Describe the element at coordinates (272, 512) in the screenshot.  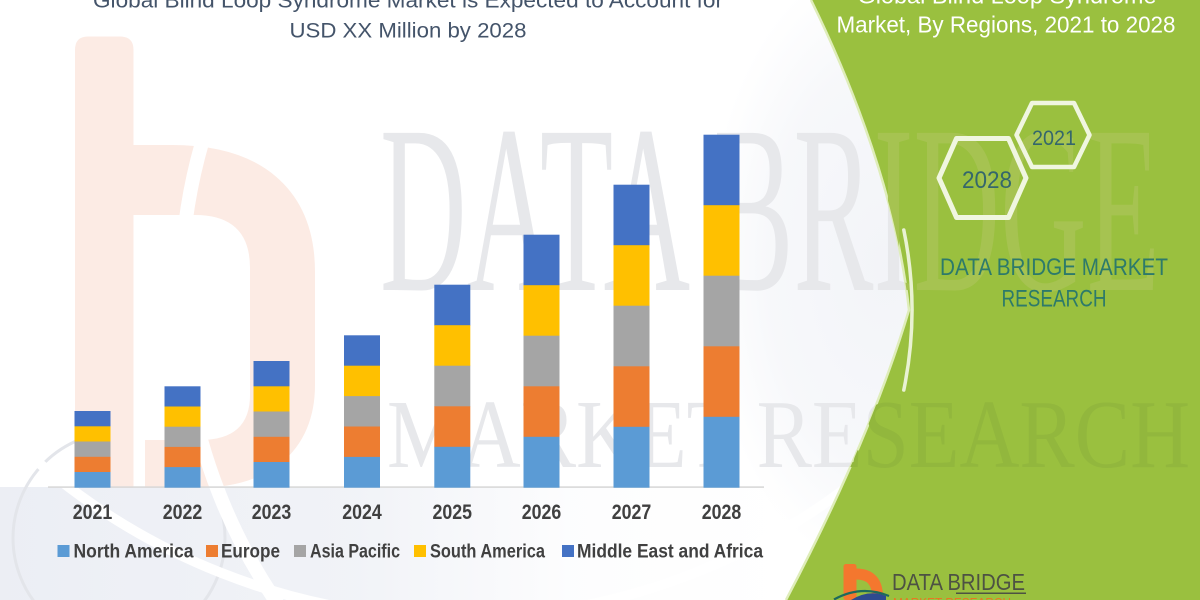
I see `svg-text: 2023` at that location.